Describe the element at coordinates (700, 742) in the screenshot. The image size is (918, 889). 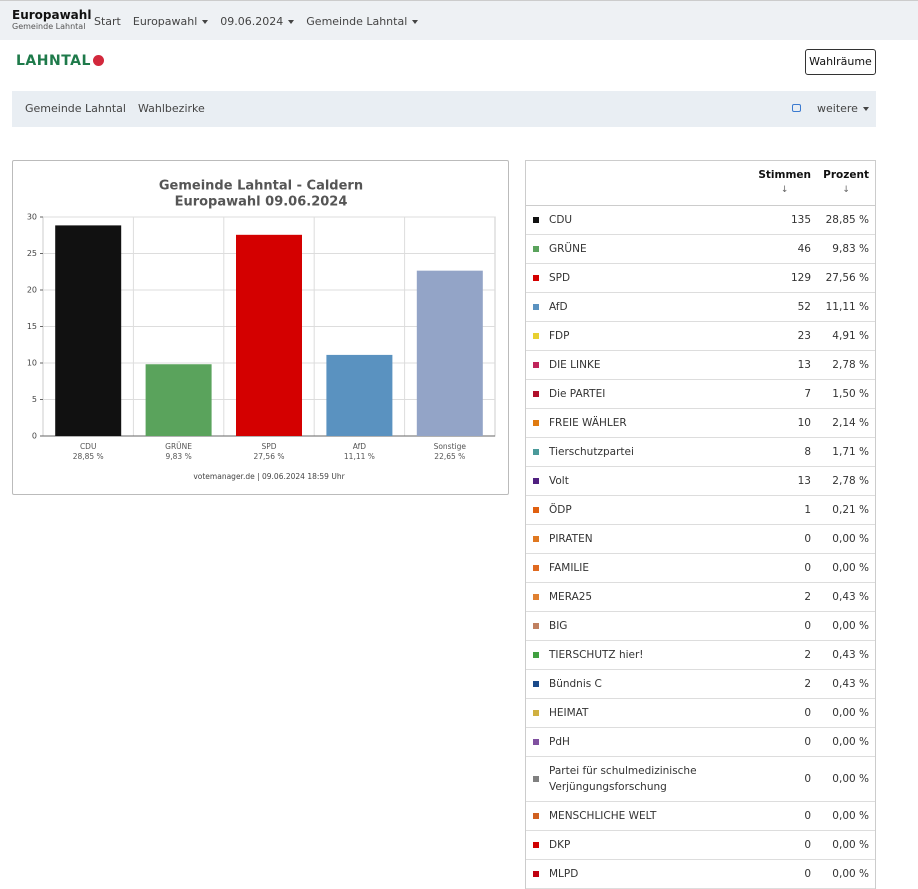
I see `table-row: PdH 0 0,00 %` at that location.